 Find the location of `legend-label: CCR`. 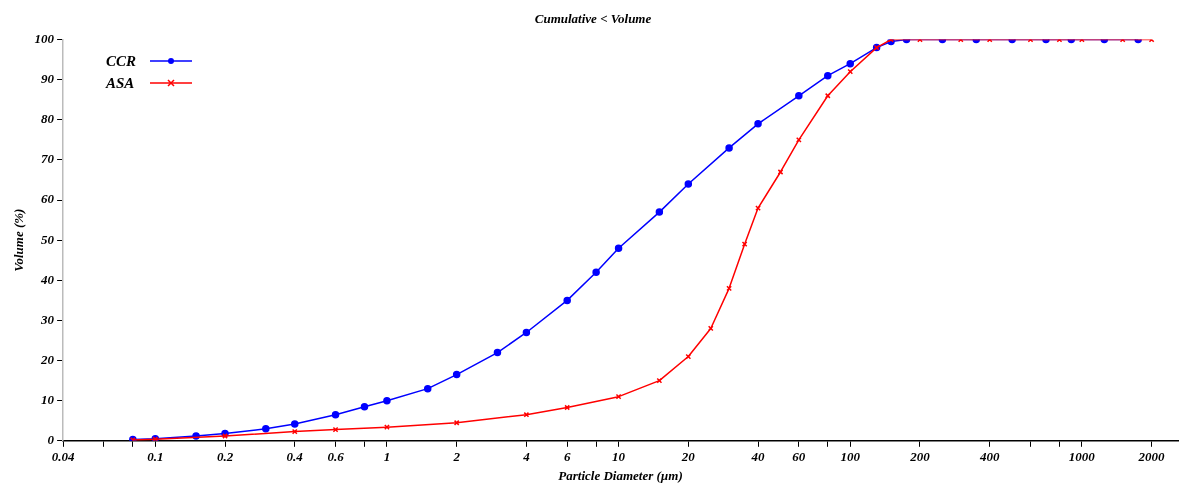

legend-label: CCR is located at coordinates (121, 61).